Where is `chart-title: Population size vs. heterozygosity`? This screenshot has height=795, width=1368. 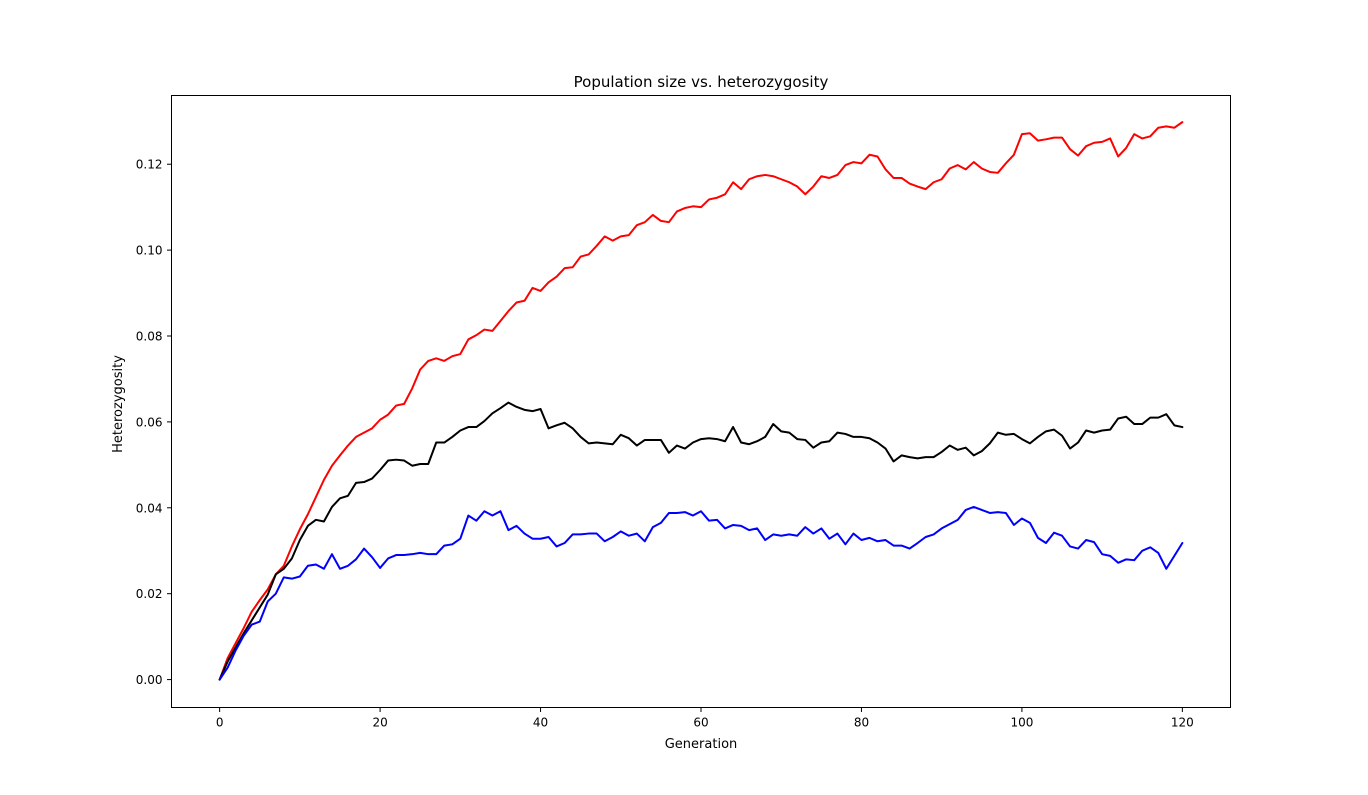 chart-title: Population size vs. heterozygosity is located at coordinates (701, 82).